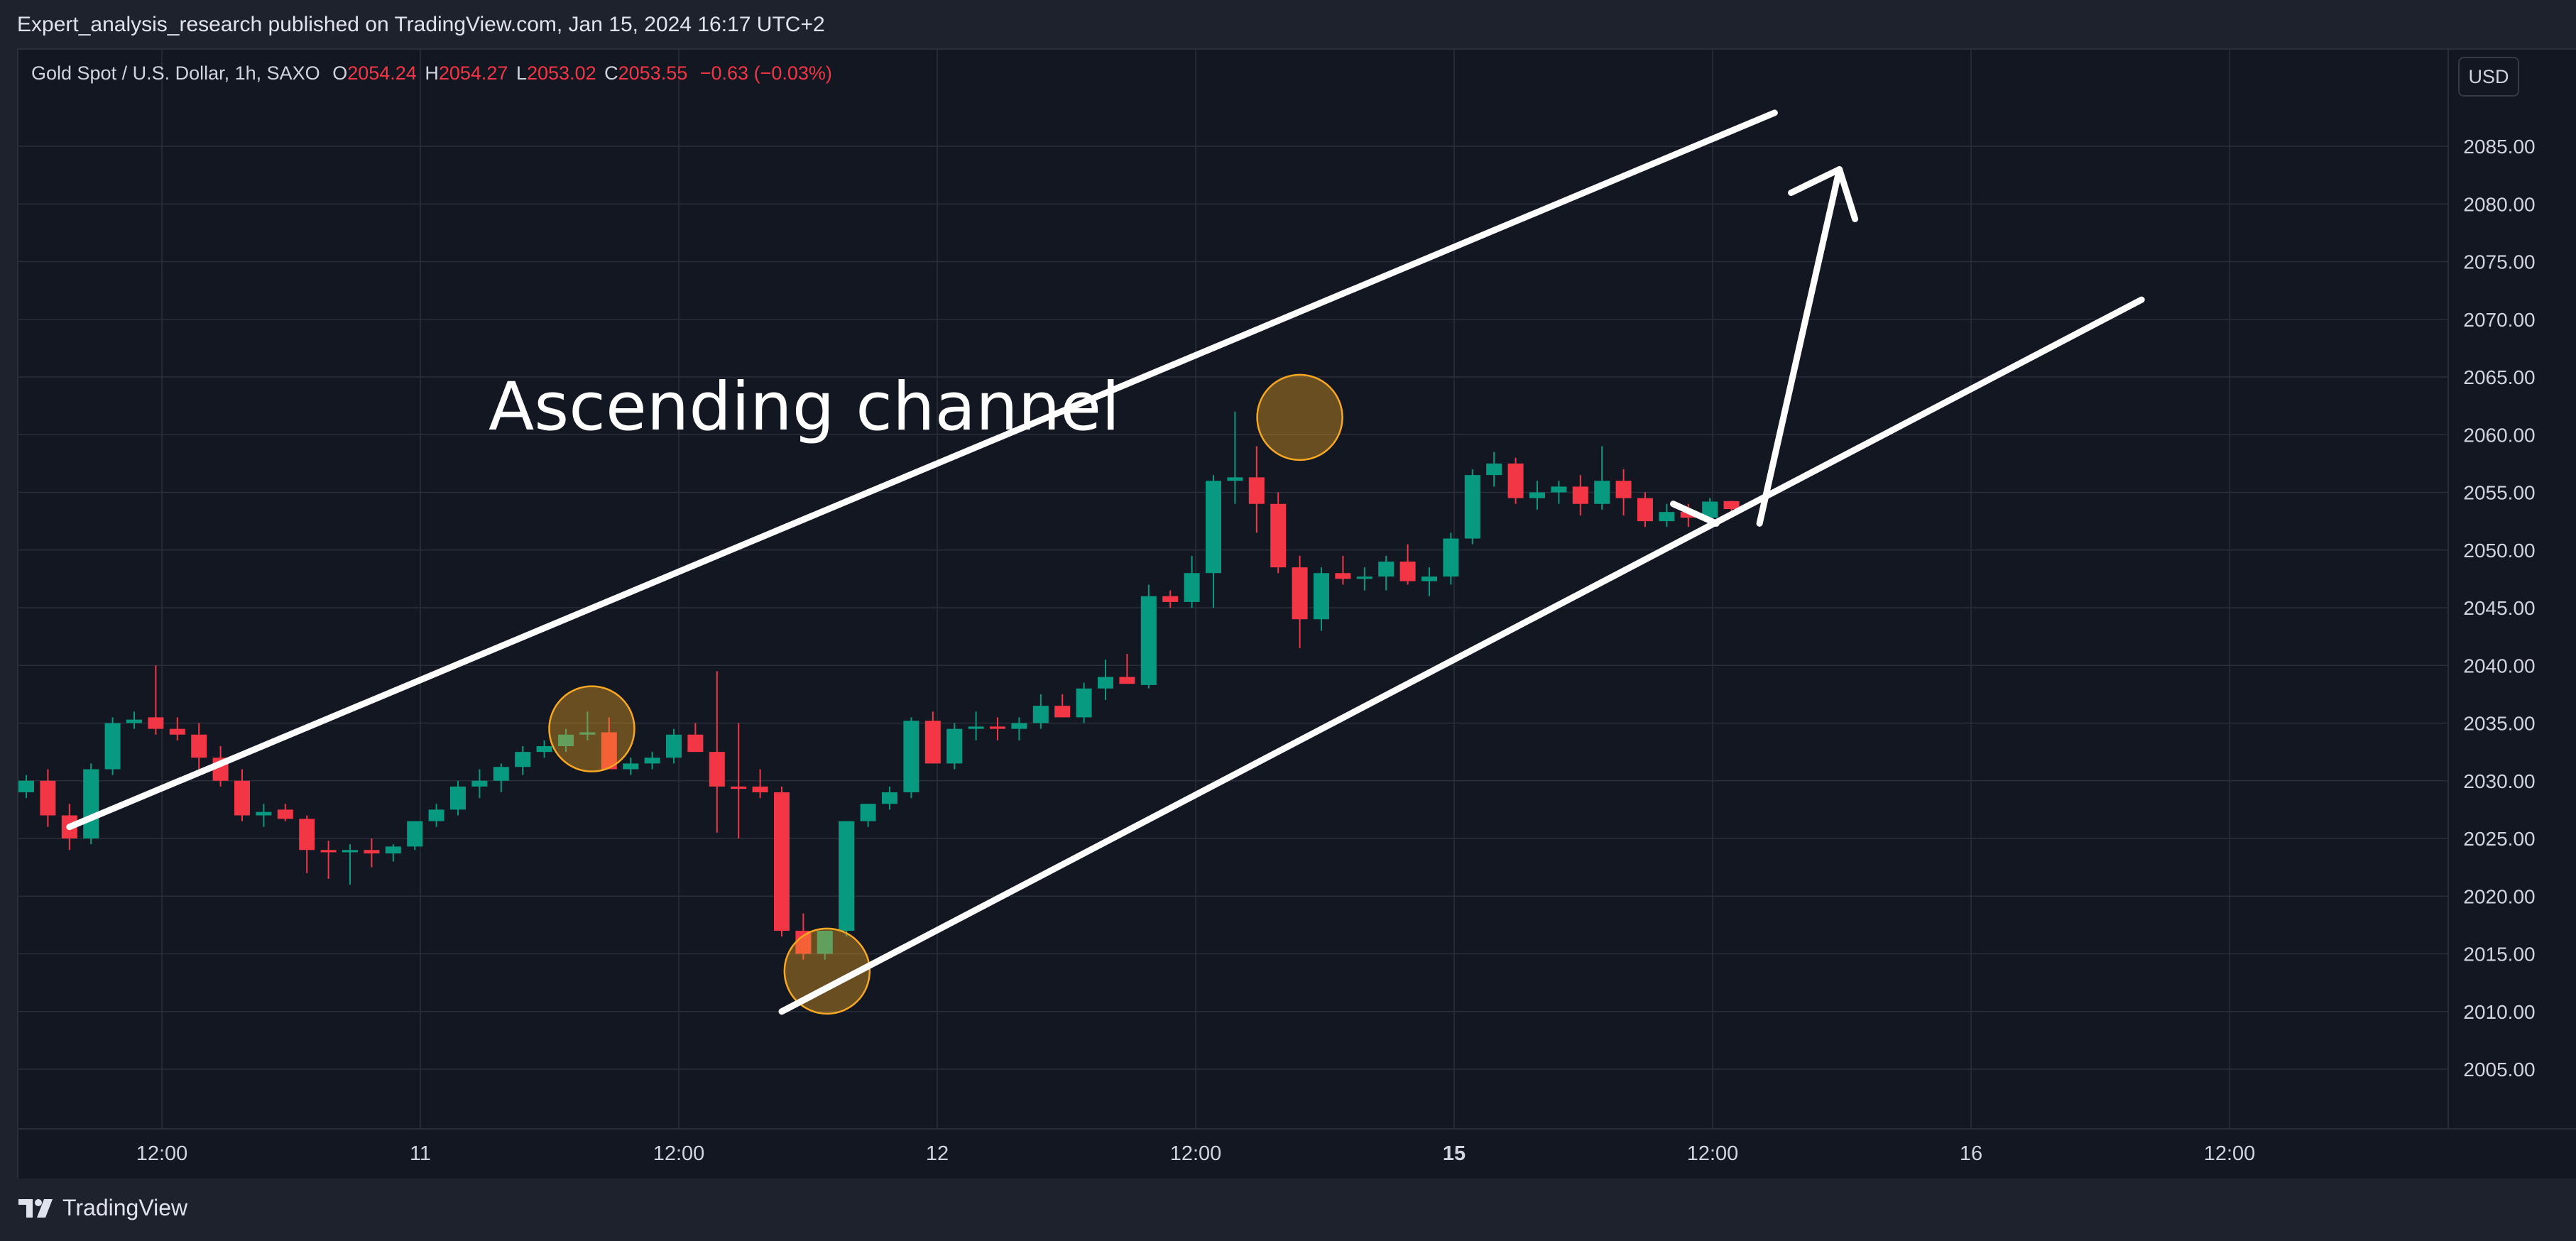  What do you see at coordinates (2488, 77) in the screenshot?
I see `currency-button: USD` at bounding box center [2488, 77].